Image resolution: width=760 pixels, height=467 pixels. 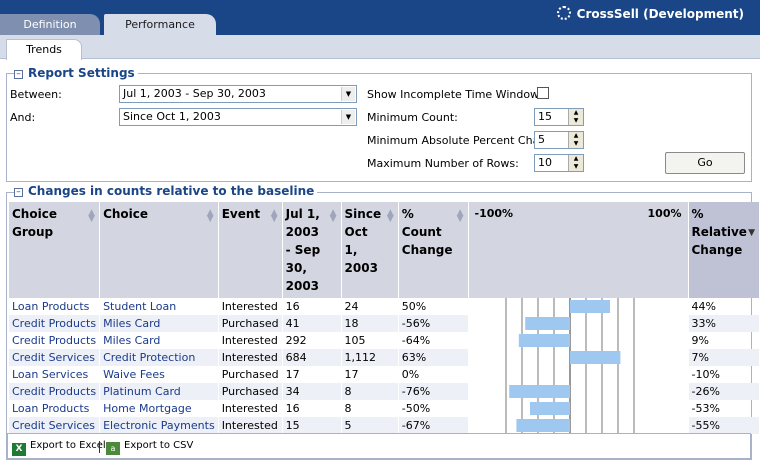 I want to click on cell-choice: Credit Protection, so click(x=159, y=357).